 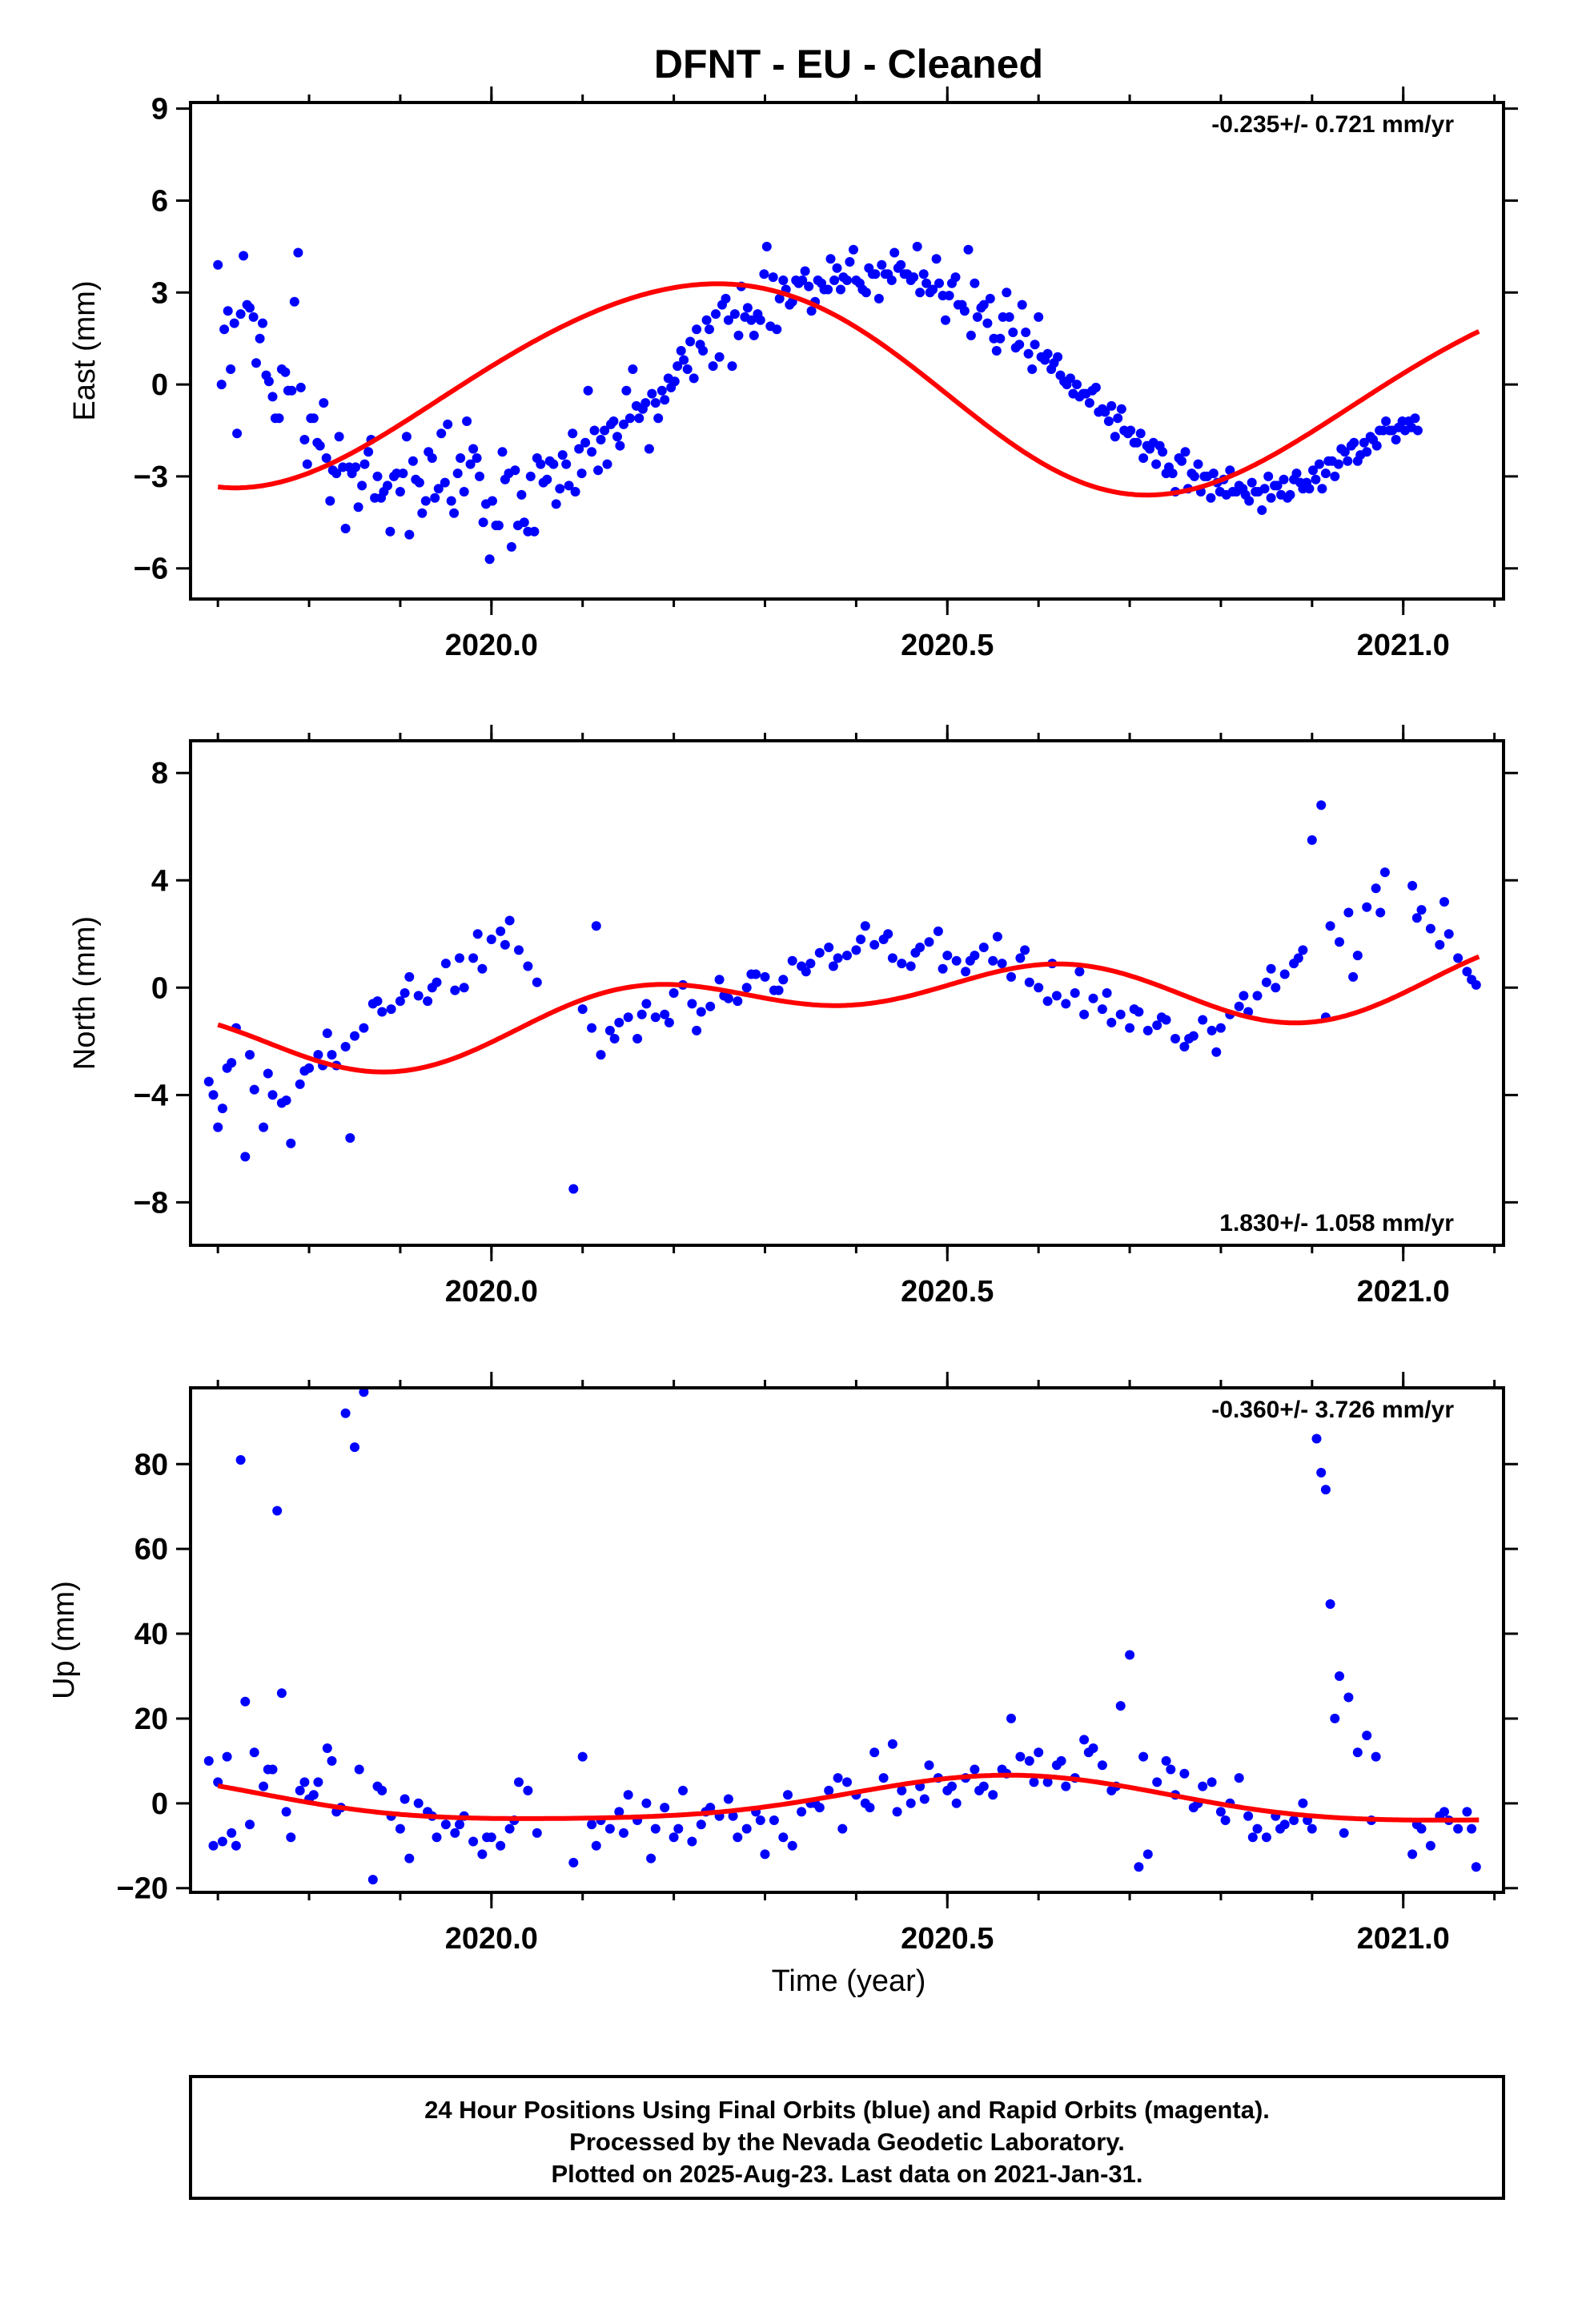 I want to click on north-fit-curve, so click(x=848, y=1015).